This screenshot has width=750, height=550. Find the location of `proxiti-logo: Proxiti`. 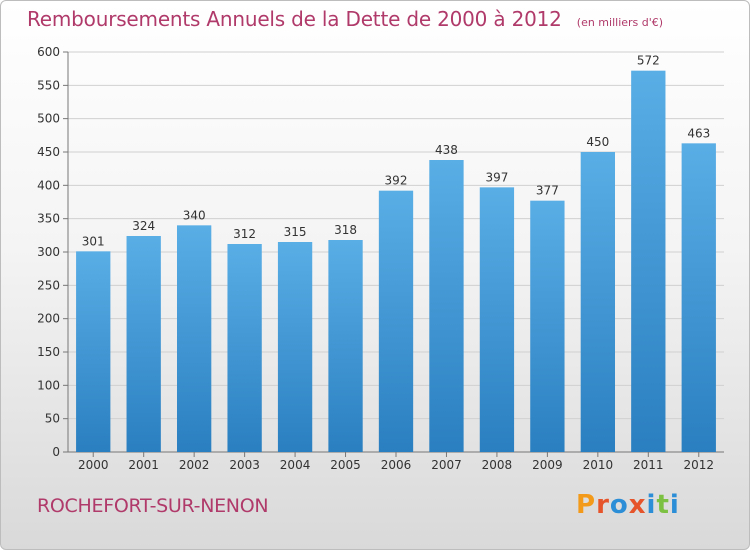

proxiti-logo: Proxiti is located at coordinates (628, 505).